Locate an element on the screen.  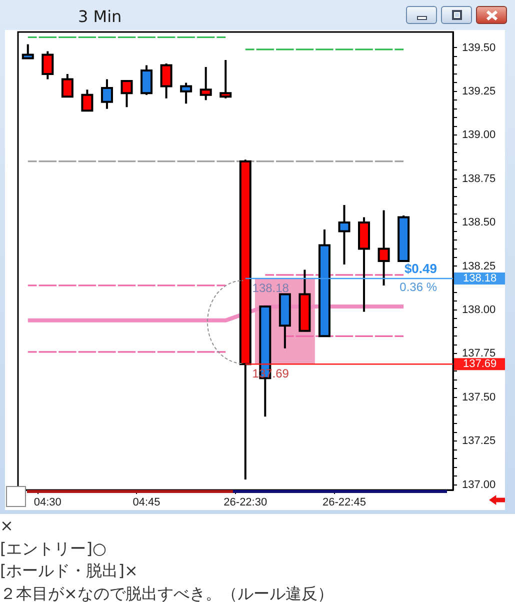
y-tick-label: 138.75 is located at coordinates (479, 178).